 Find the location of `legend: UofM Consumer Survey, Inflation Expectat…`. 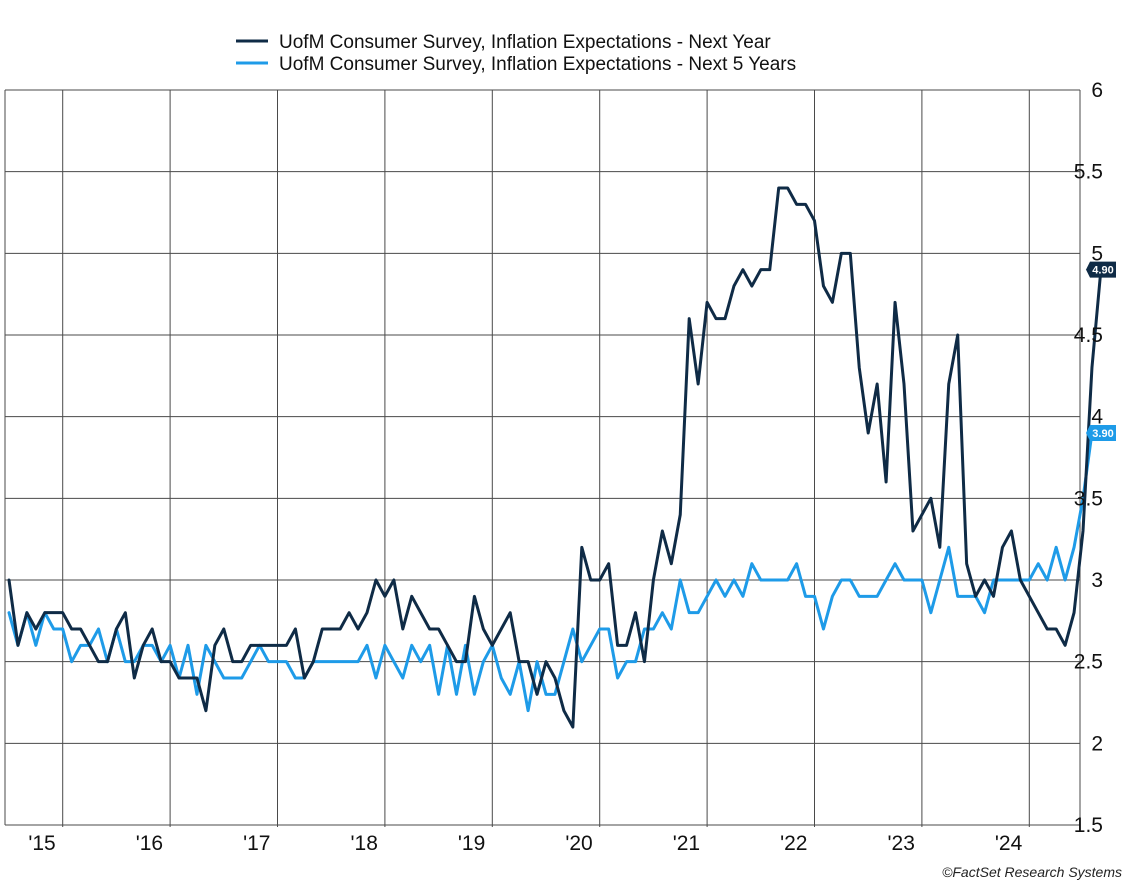

legend: UofM Consumer Survey, Inflation Expectat… is located at coordinates (516, 53).